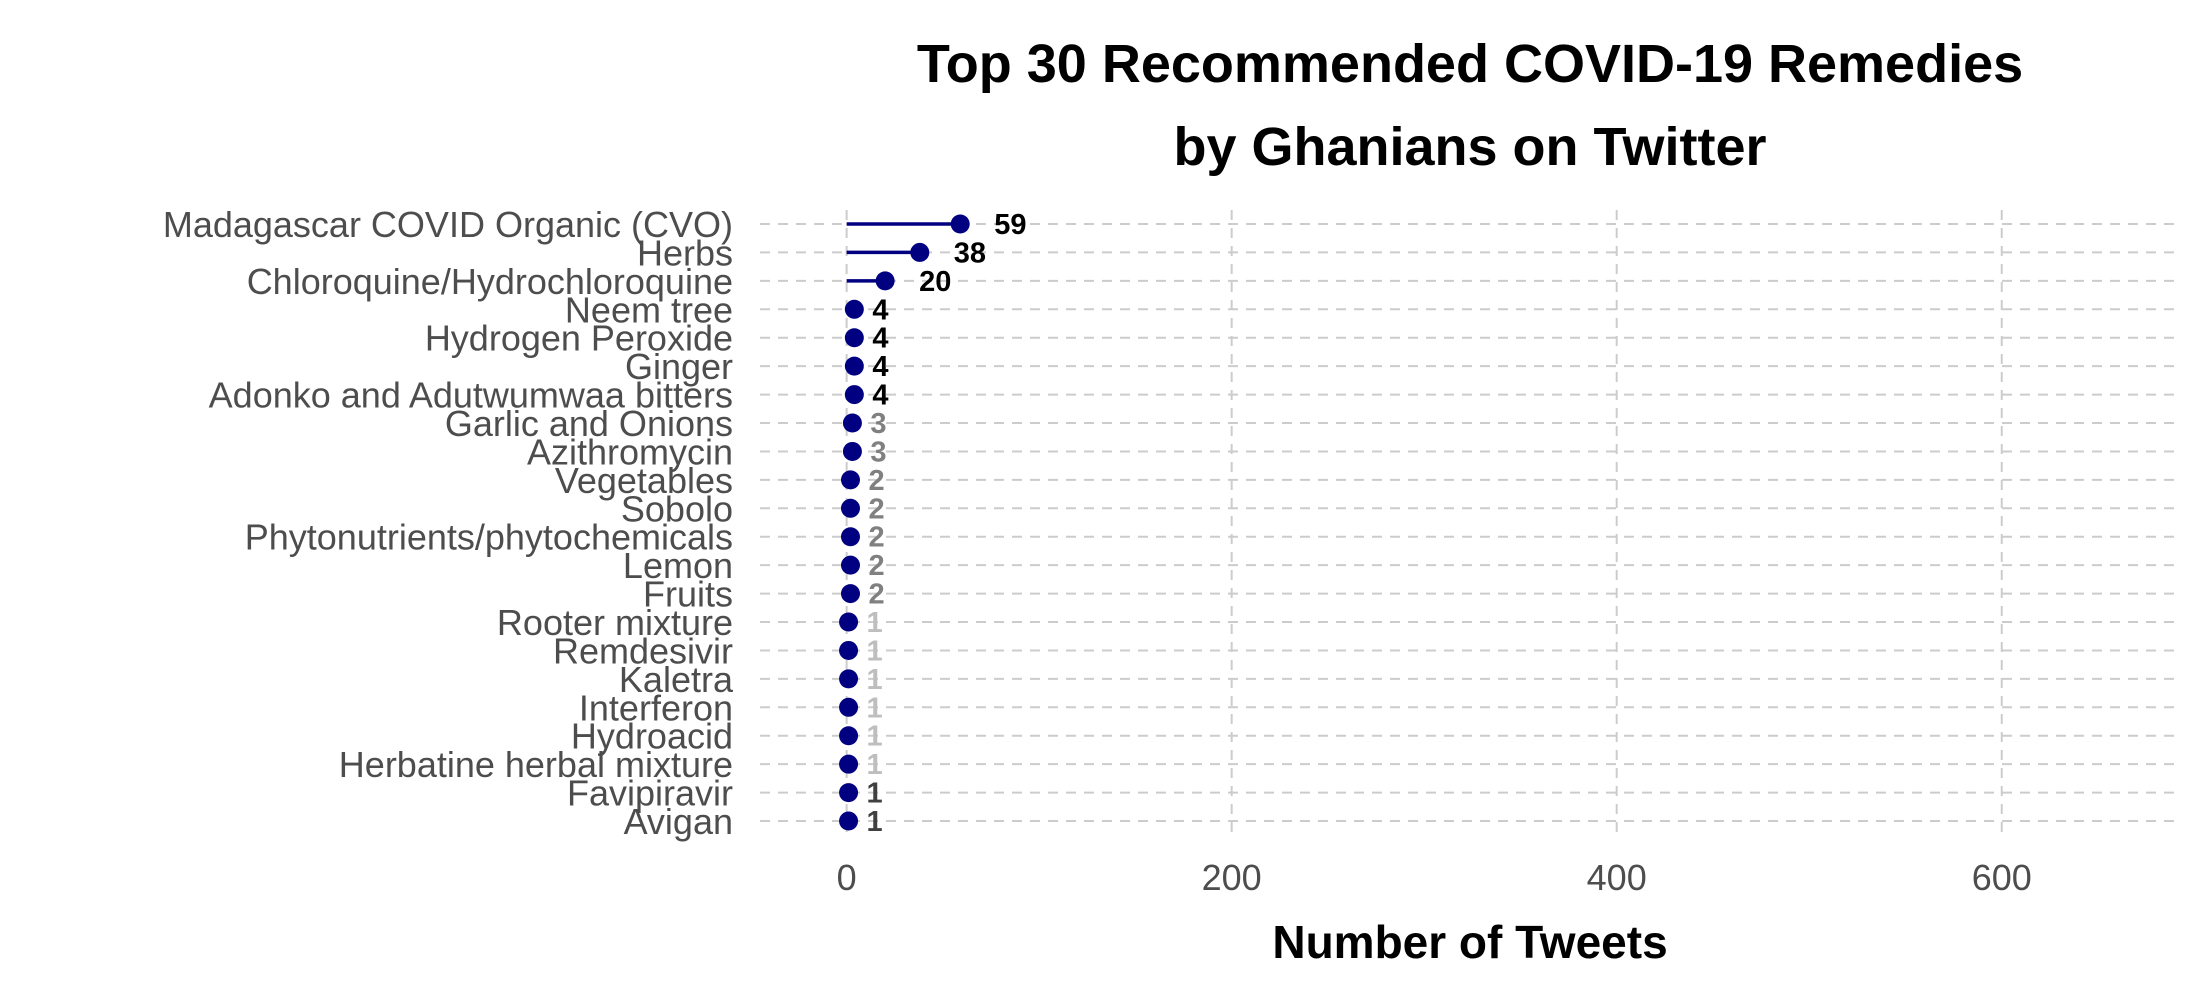 This screenshot has width=2202, height=998. Describe the element at coordinates (677, 508) in the screenshot. I see `category-label: Sobolo` at that location.